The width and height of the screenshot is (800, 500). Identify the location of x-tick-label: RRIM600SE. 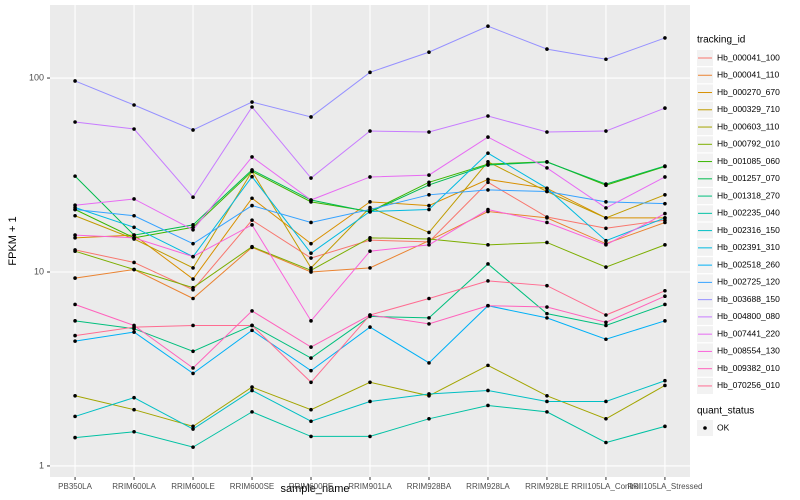
(252, 486).